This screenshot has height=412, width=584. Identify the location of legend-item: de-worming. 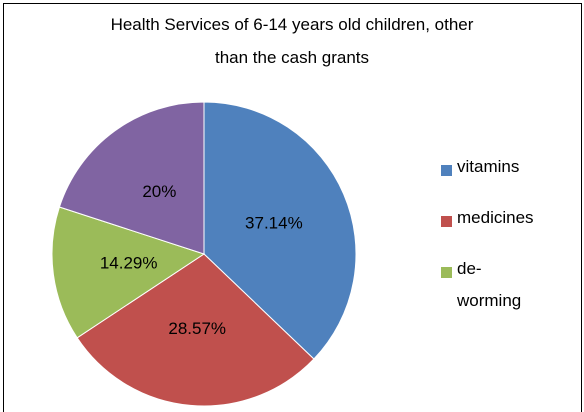
(491, 288).